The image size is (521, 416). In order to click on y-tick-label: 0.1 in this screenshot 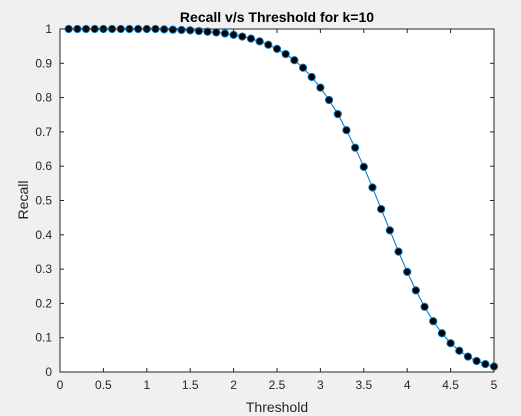, I will do `click(43, 338)`.